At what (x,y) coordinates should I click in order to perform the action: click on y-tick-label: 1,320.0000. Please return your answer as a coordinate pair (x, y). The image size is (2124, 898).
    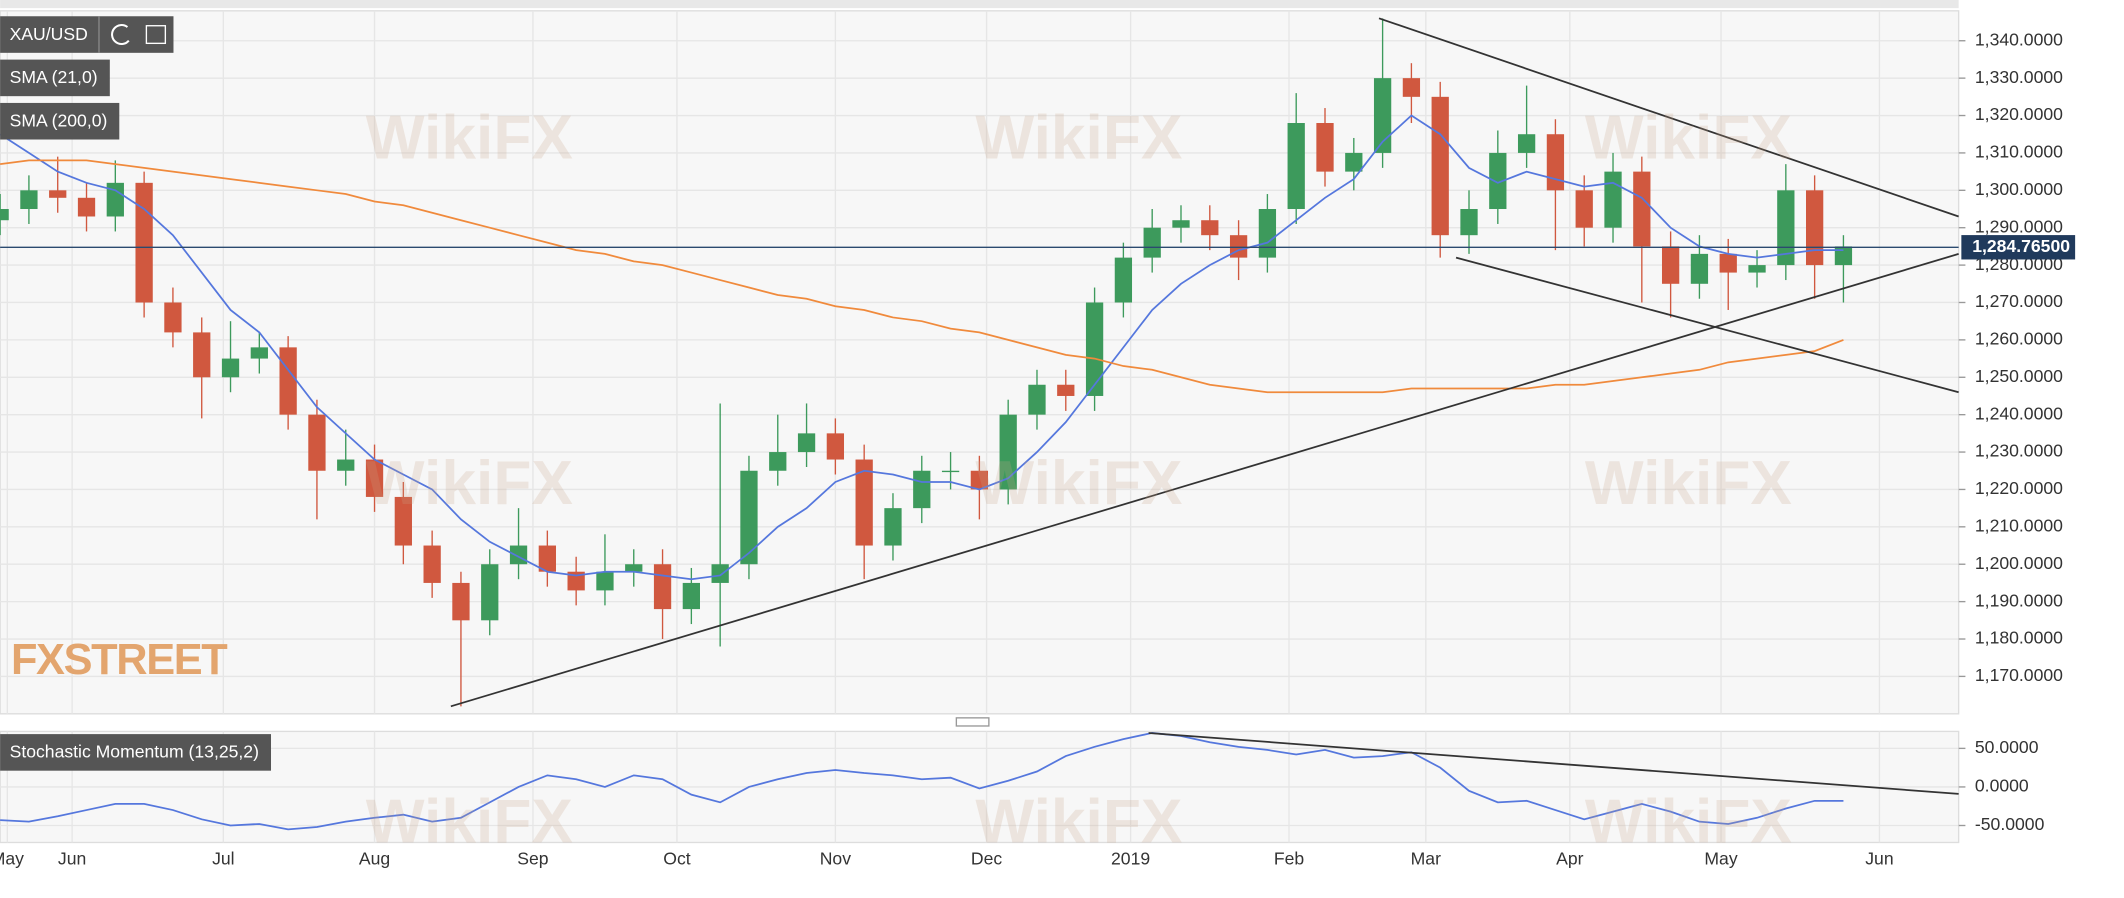
    Looking at the image, I should click on (2019, 114).